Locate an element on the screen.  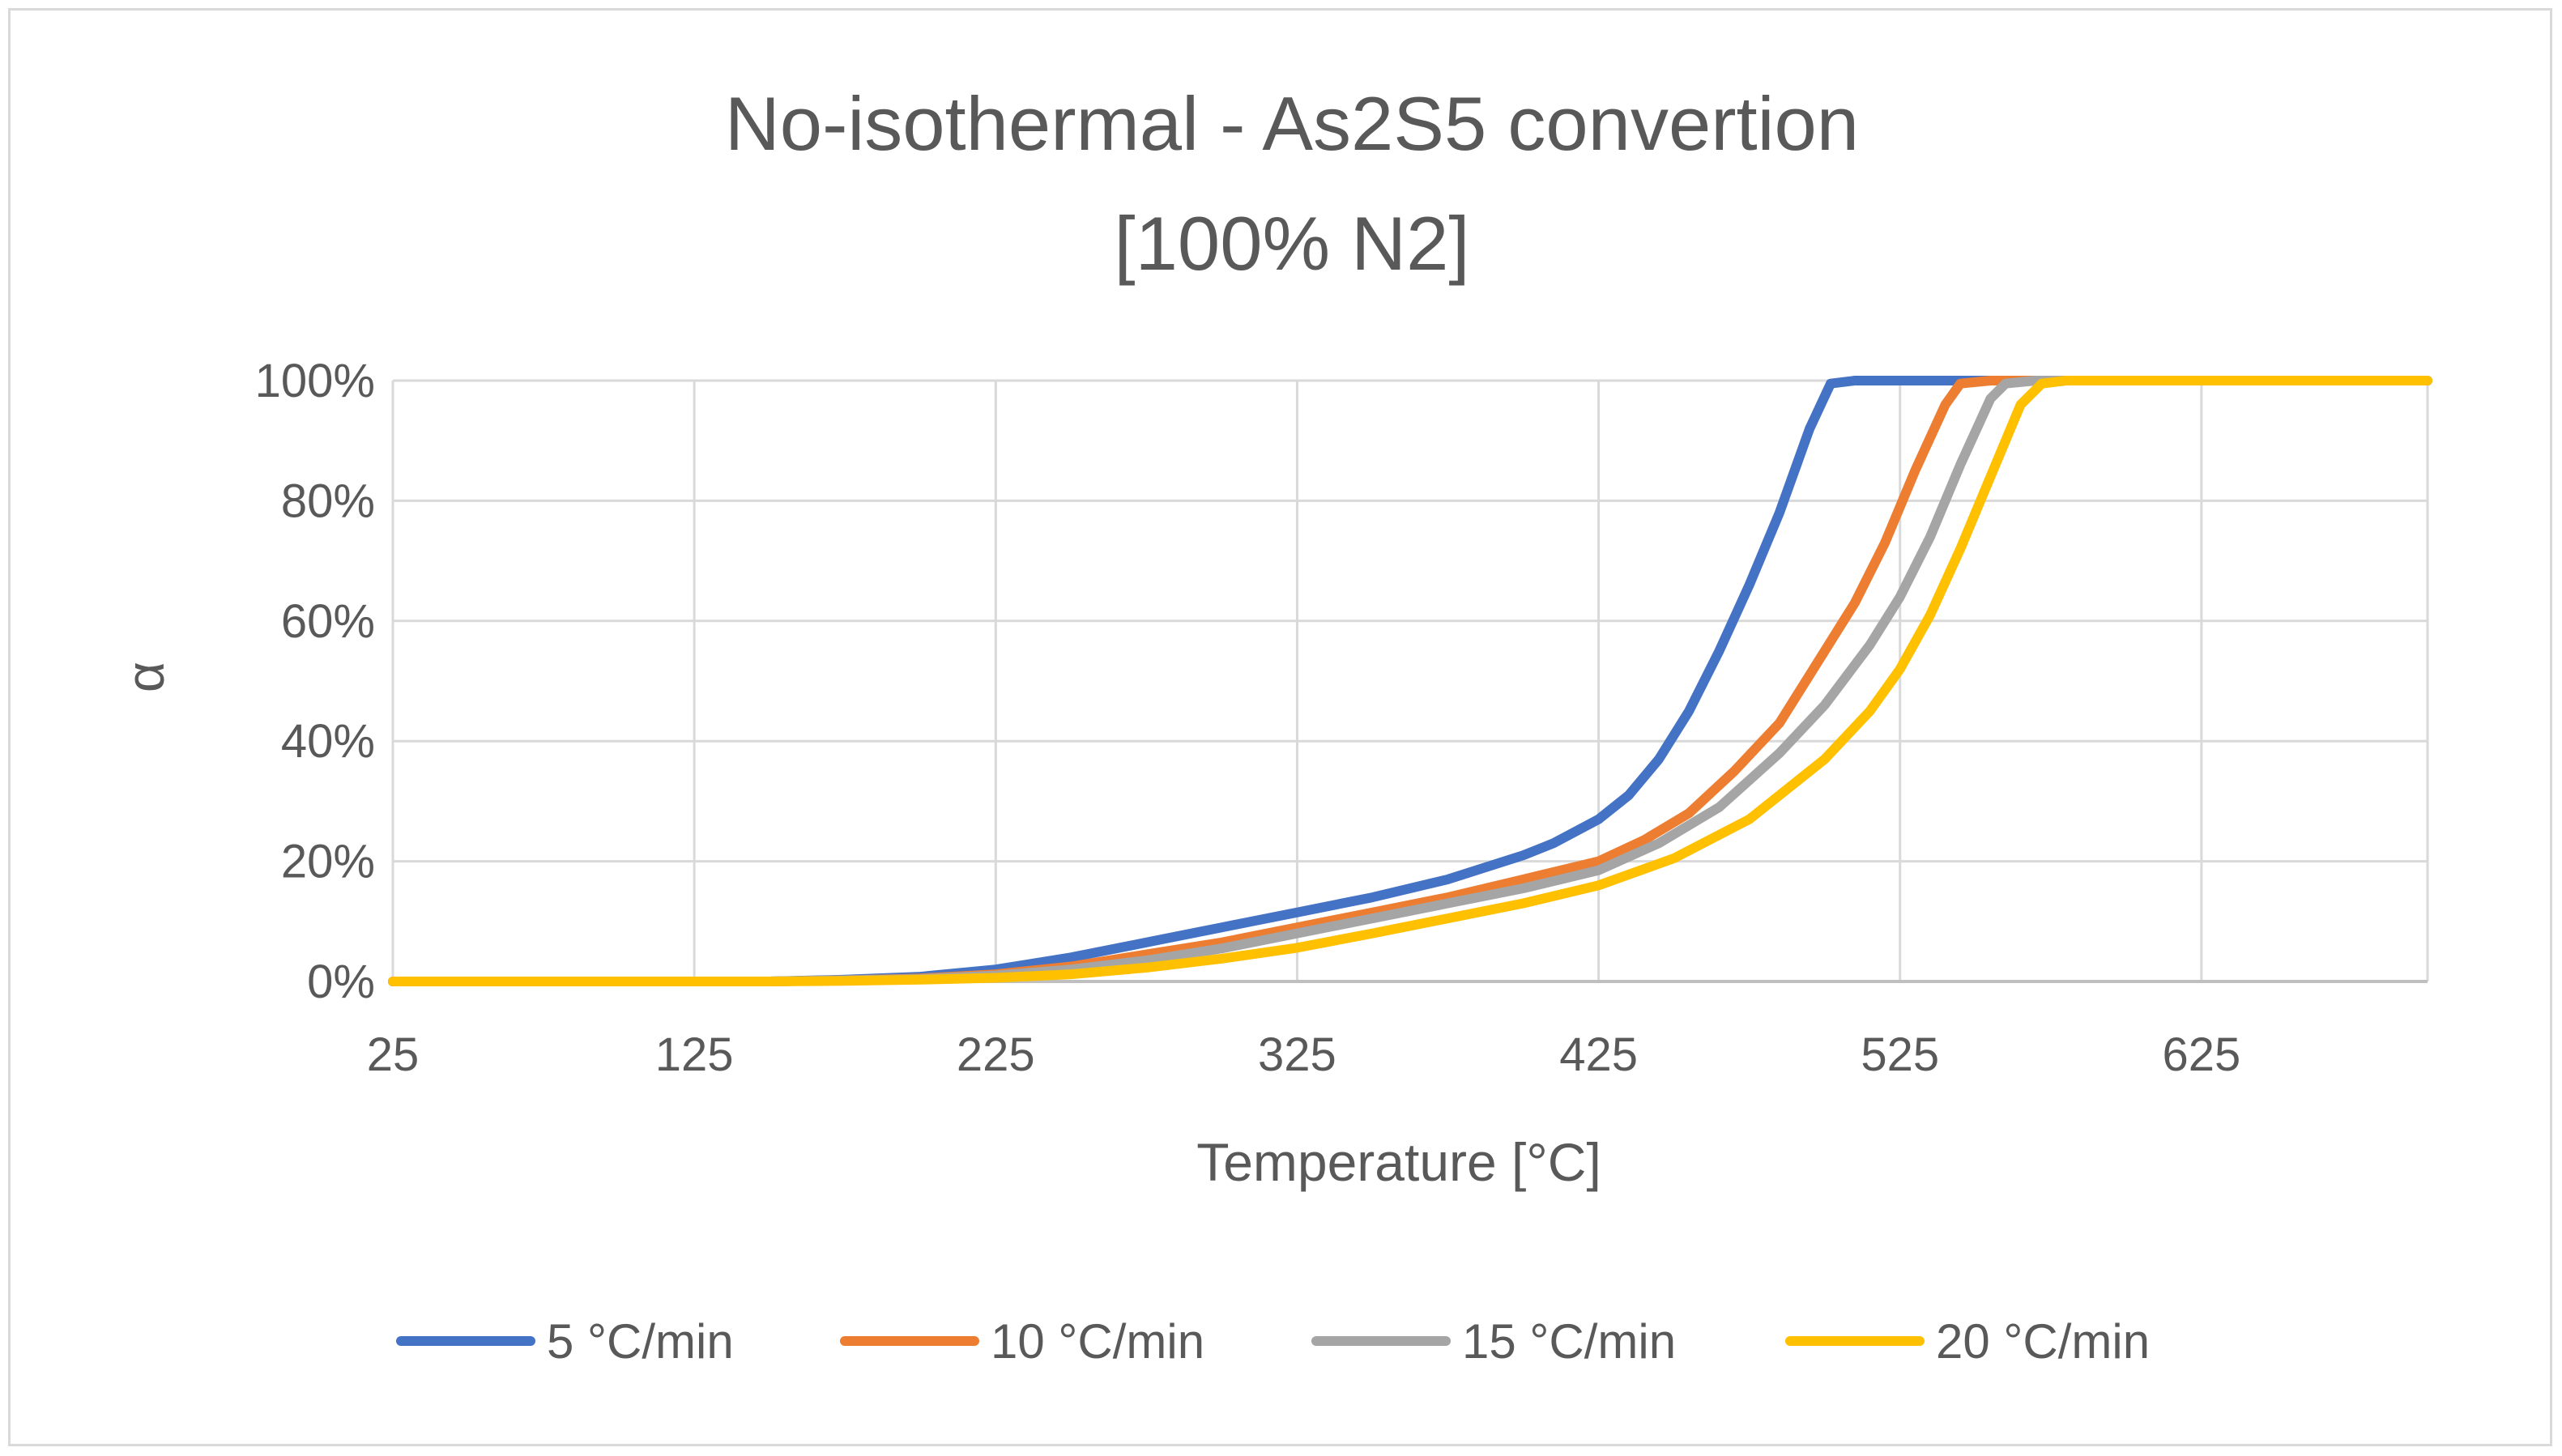
x-tick-label: 325 is located at coordinates (1297, 1055).